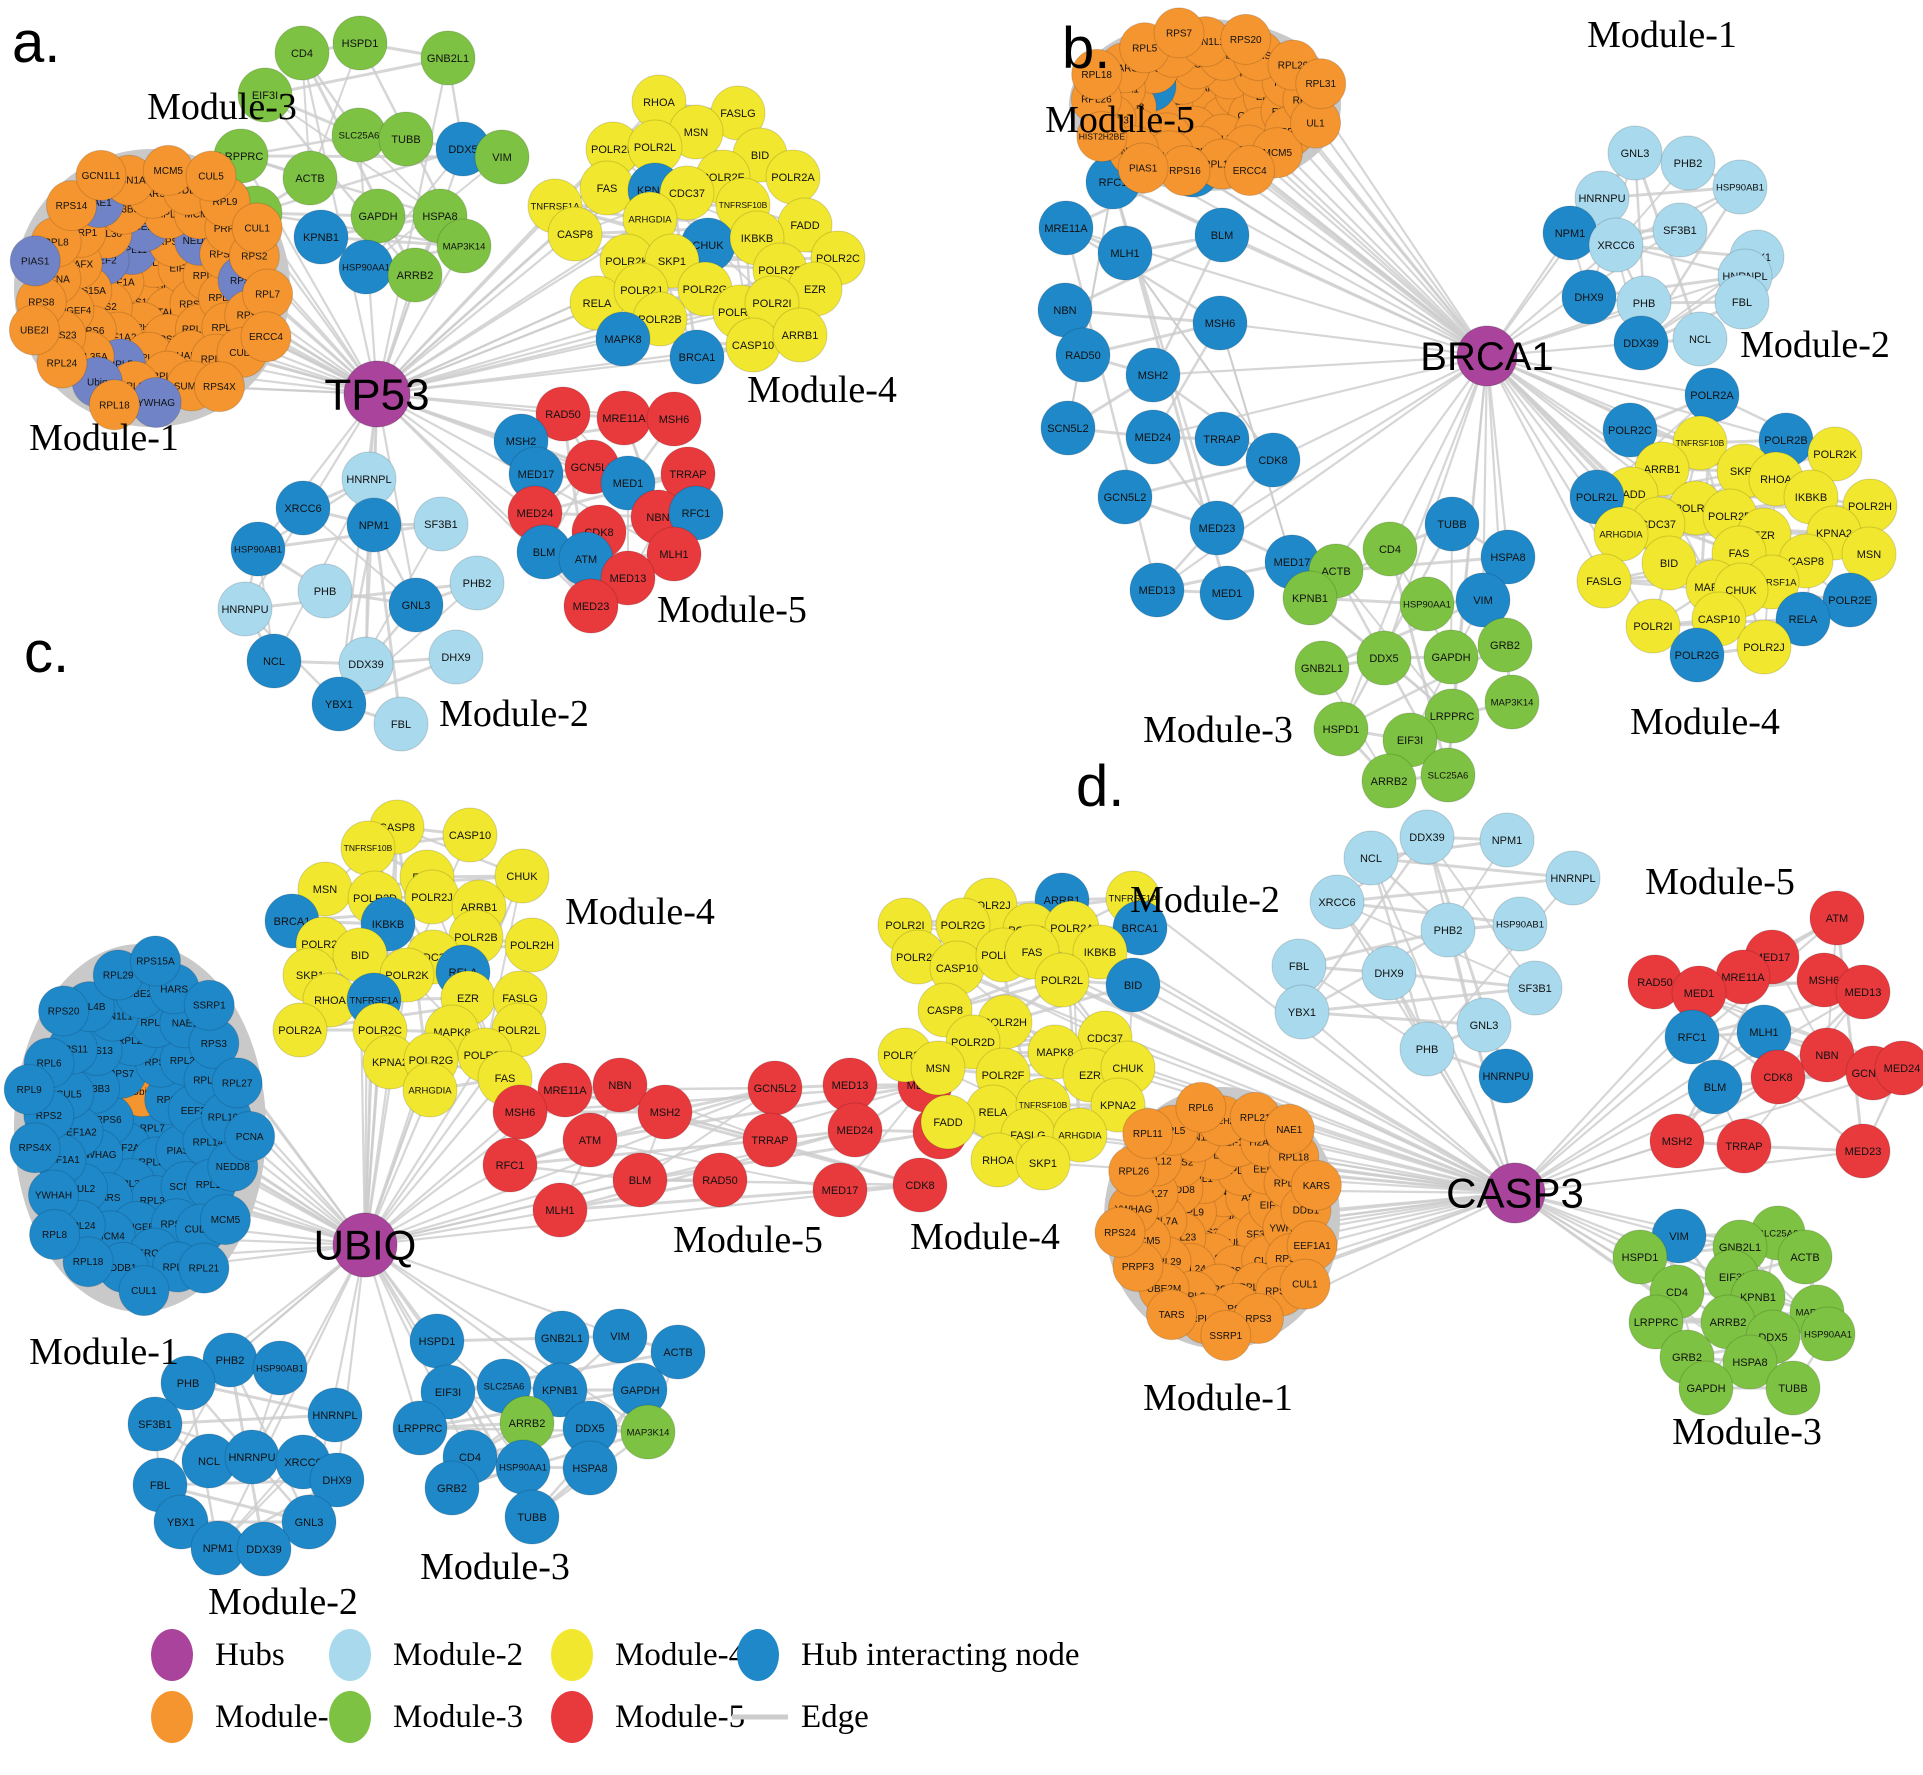 The height and width of the screenshot is (1775, 1923). I want to click on node-RPS4X: RPS4X, so click(219, 387).